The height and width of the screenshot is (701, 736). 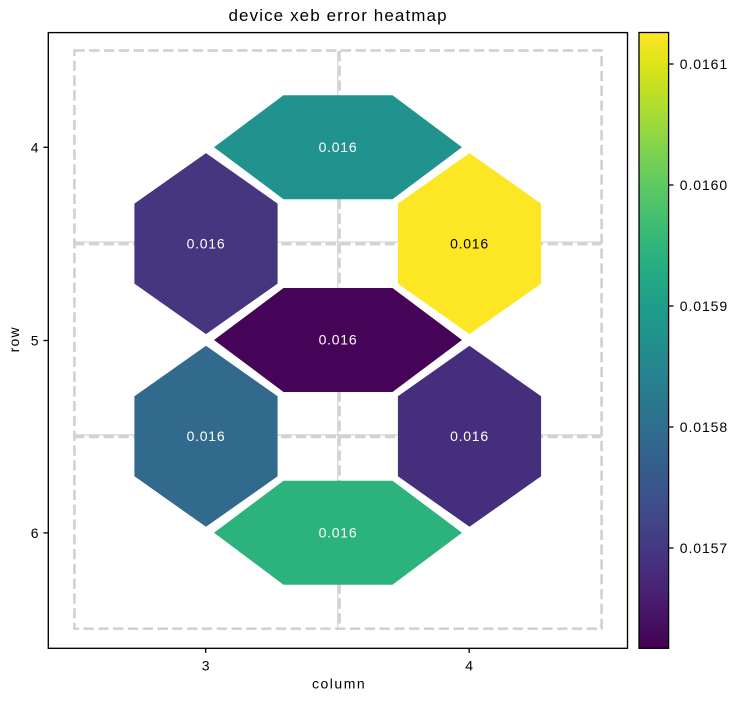 I want to click on svg-text: device xeb error heatmap, so click(x=338, y=15).